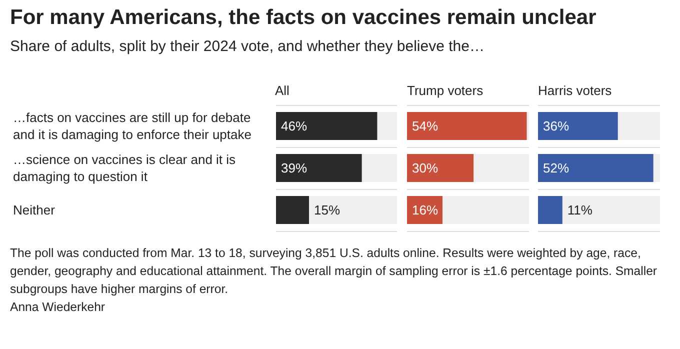 This screenshot has height=349, width=680. What do you see at coordinates (327, 210) in the screenshot?
I see `data-label: 15%` at bounding box center [327, 210].